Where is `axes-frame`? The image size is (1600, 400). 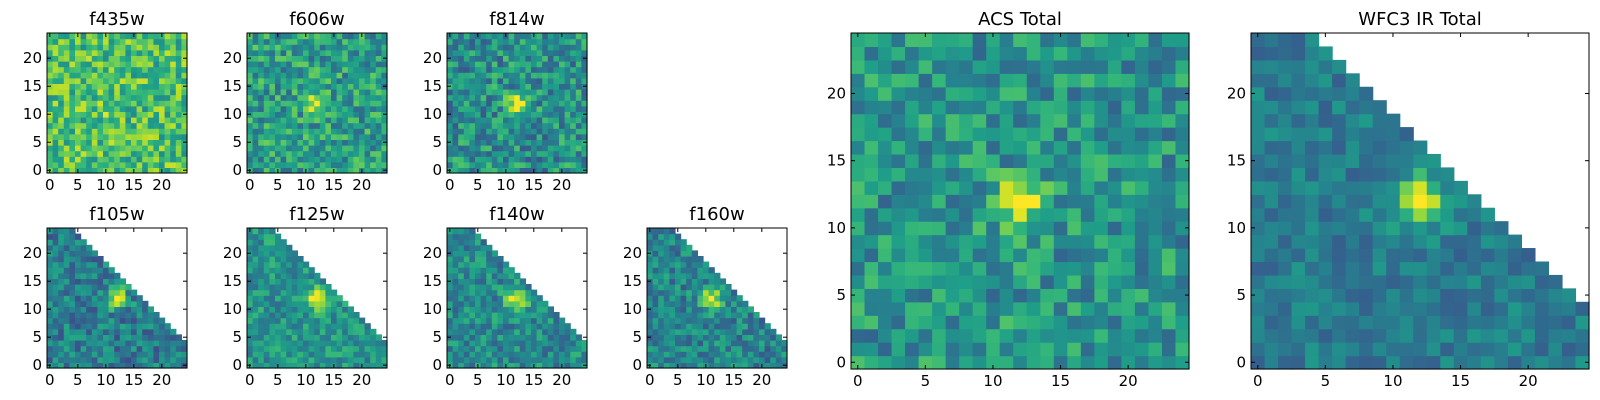 axes-frame is located at coordinates (117, 298).